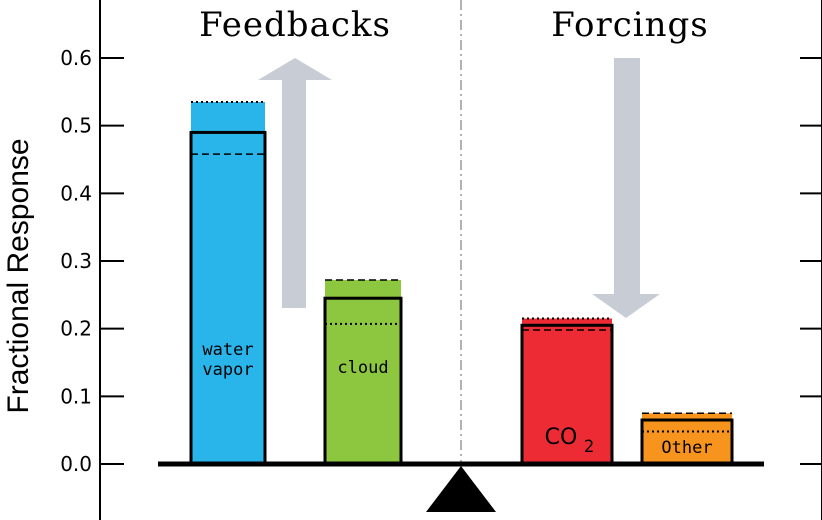  What do you see at coordinates (227, 350) in the screenshot?
I see `bar-label: water` at bounding box center [227, 350].